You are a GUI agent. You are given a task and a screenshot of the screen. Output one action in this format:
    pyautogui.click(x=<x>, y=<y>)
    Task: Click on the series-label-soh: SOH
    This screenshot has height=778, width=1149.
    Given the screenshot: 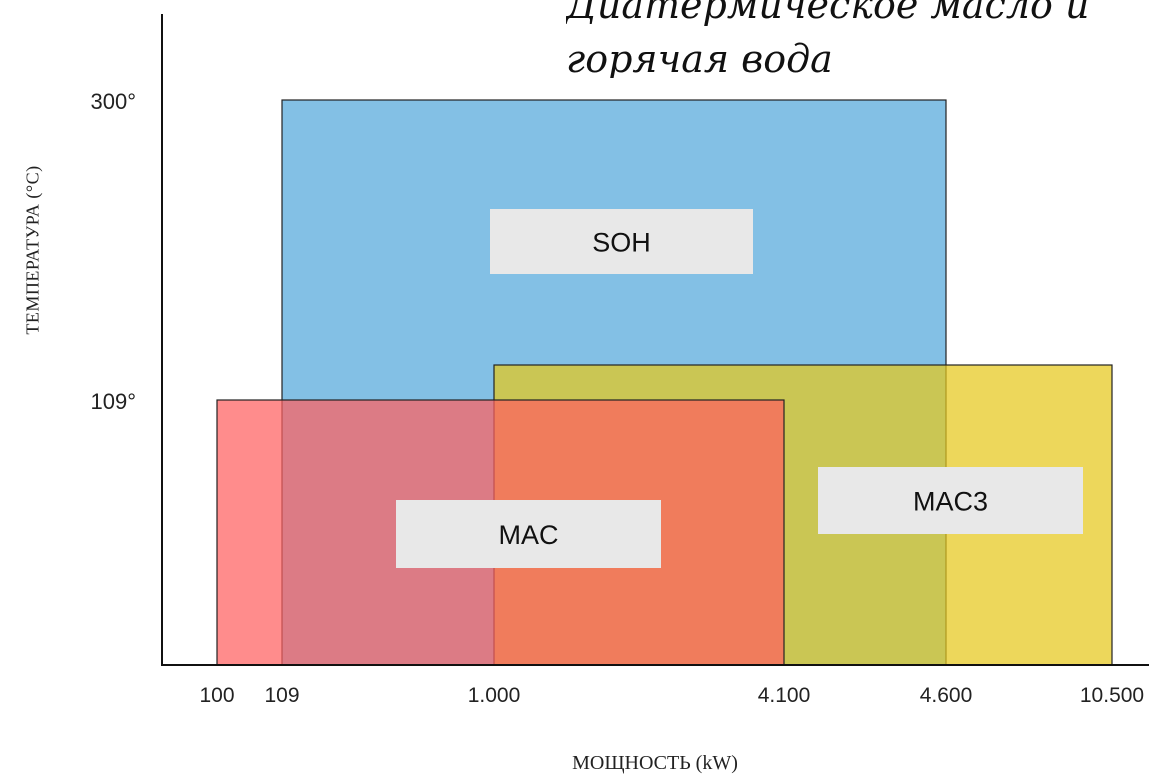 What is the action you would take?
    pyautogui.click(x=621, y=243)
    